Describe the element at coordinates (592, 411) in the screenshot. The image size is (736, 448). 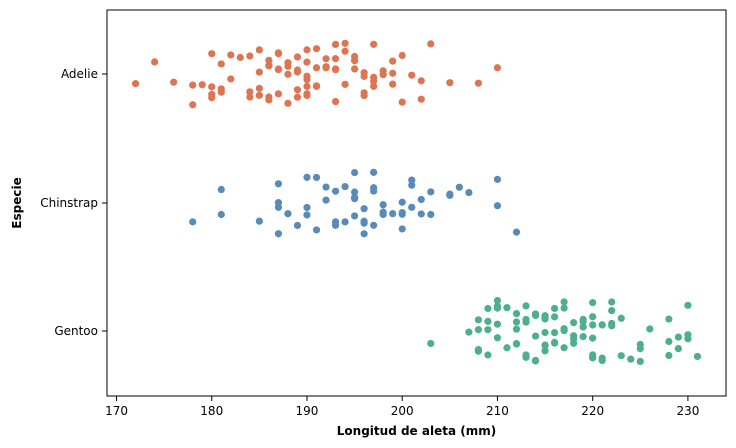
I see `x-tick-label: 220` at that location.